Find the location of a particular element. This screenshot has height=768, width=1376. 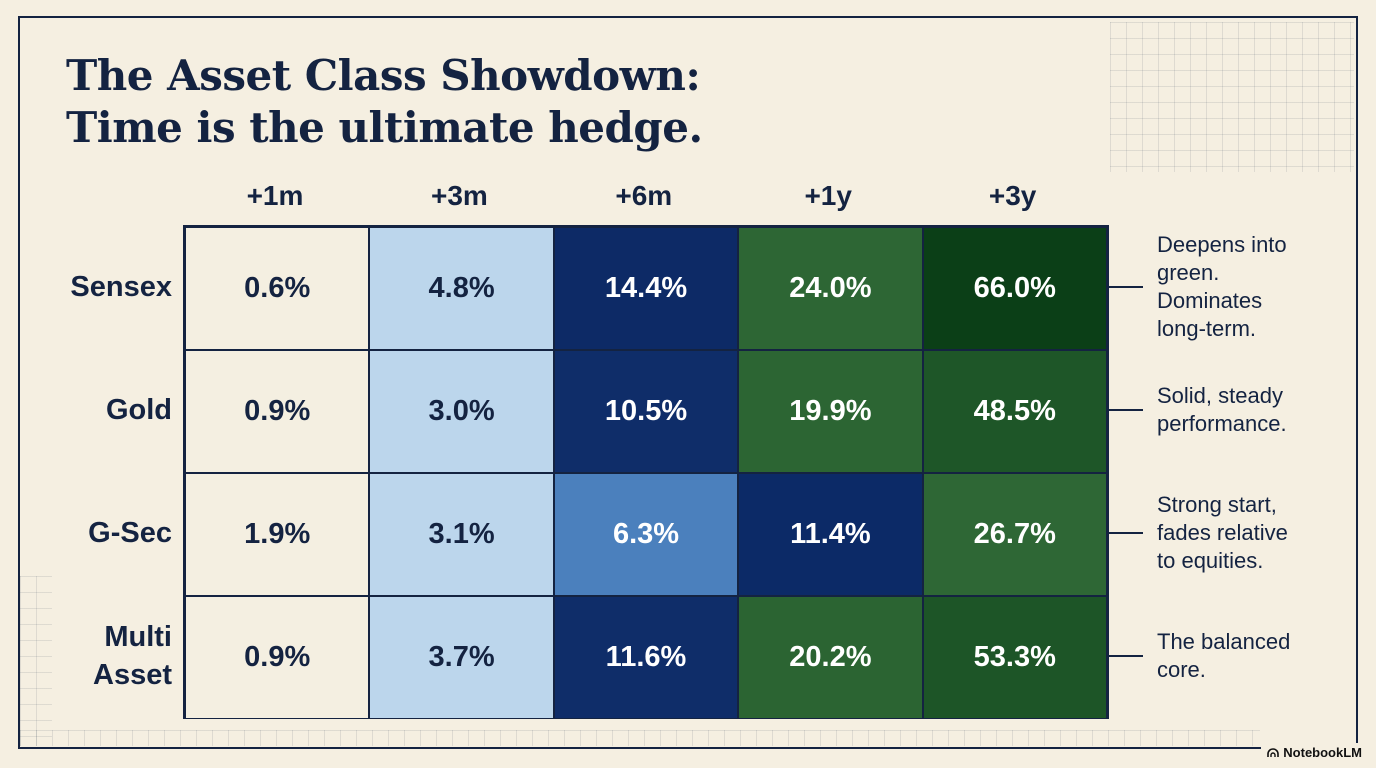

title-line-2: Time is the ultimate hedge. is located at coordinates (384, 127).